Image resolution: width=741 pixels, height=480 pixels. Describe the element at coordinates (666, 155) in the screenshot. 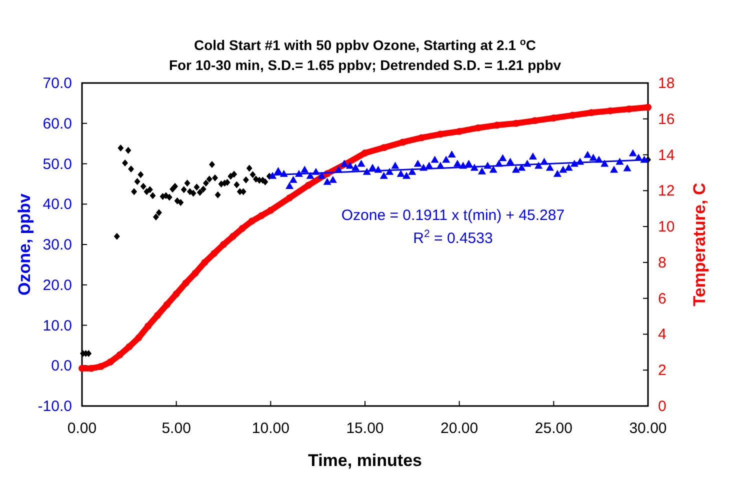

I see `y2-tick-label: 14` at that location.